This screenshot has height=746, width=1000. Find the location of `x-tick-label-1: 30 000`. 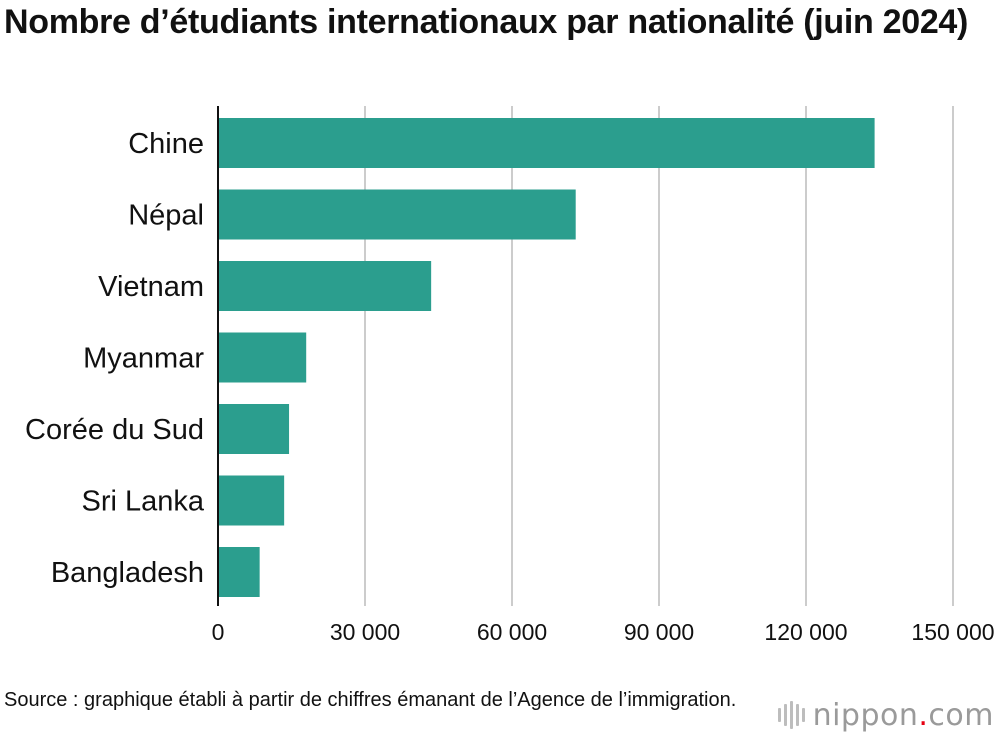

x-tick-label-1: 30 000 is located at coordinates (365, 632).